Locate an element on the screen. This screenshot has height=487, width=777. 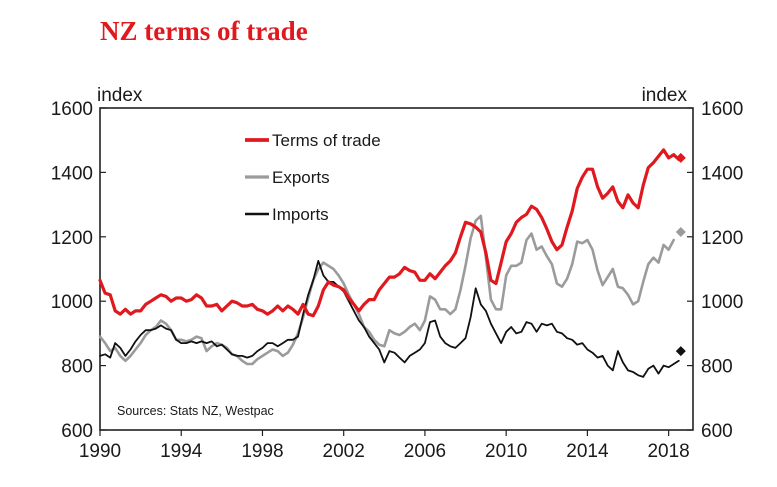
y-tick-label-left: 1600 is located at coordinates (72, 109).